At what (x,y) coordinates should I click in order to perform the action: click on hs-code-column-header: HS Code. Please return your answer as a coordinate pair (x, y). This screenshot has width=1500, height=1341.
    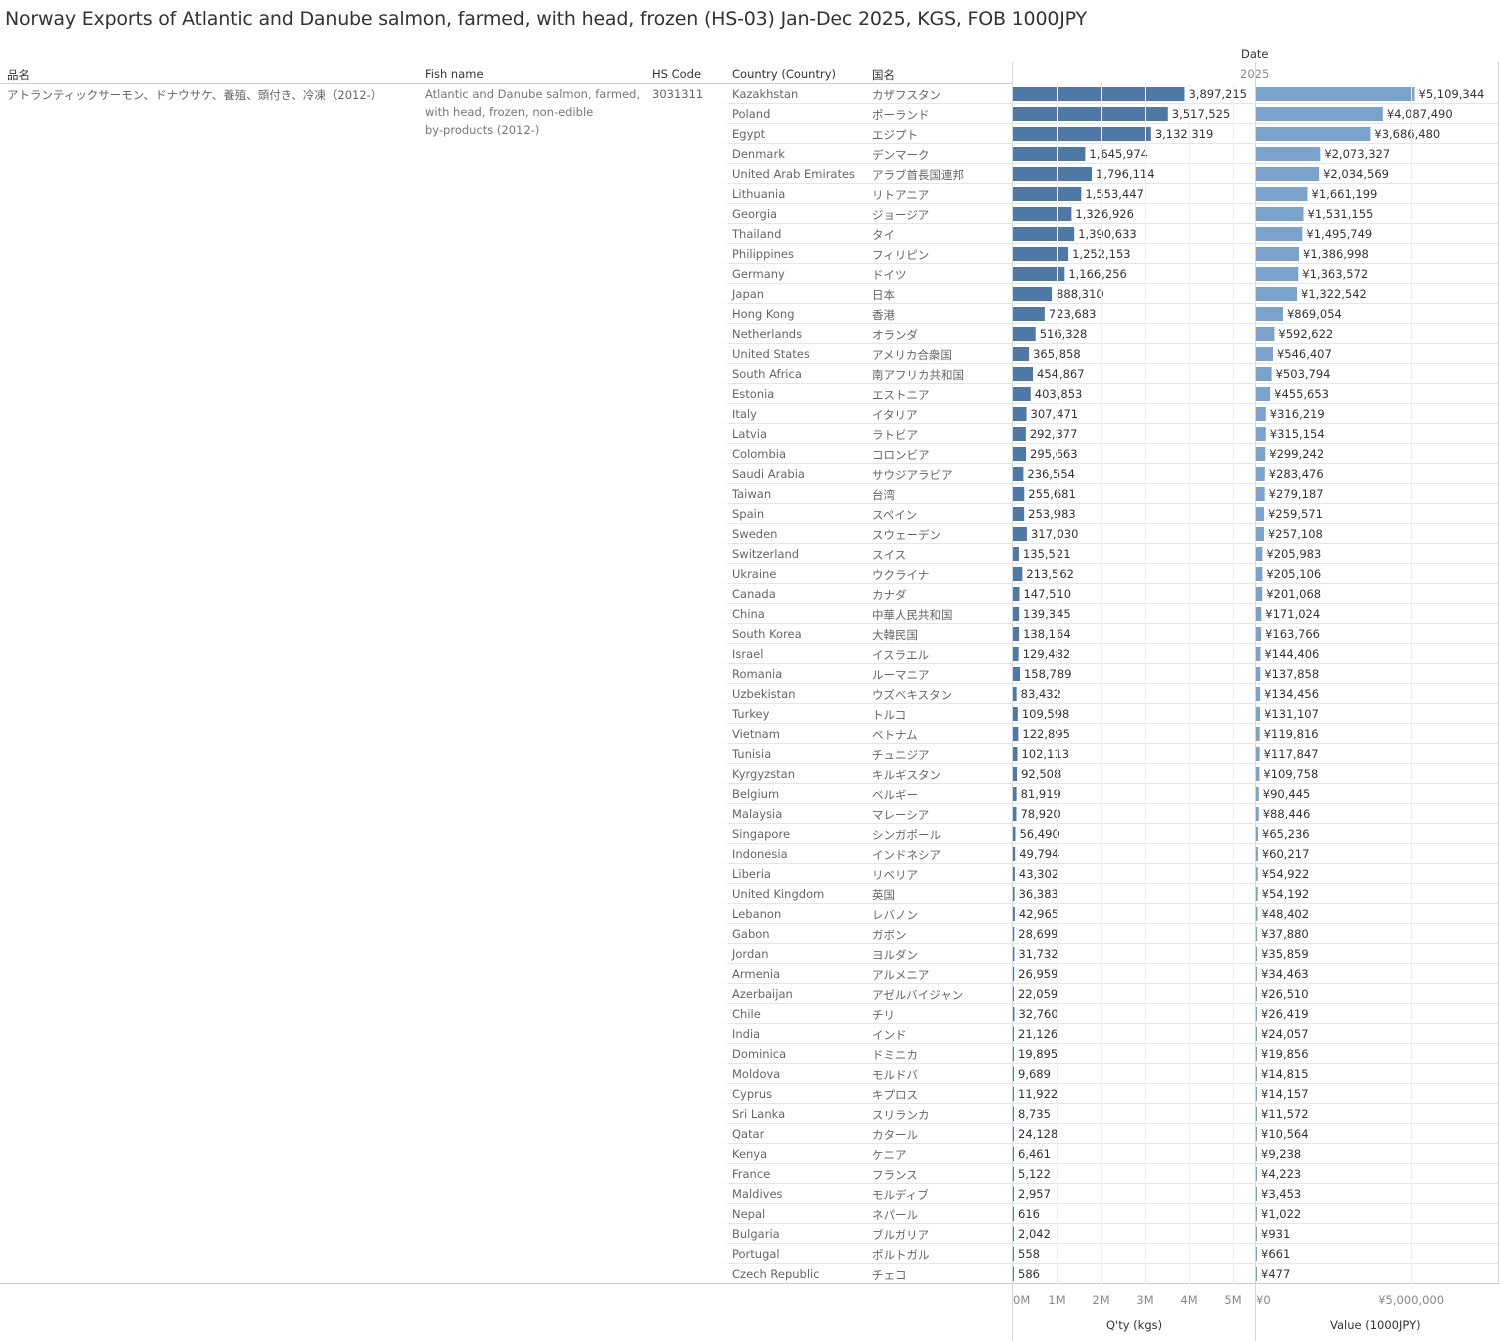
    Looking at the image, I should click on (677, 74).